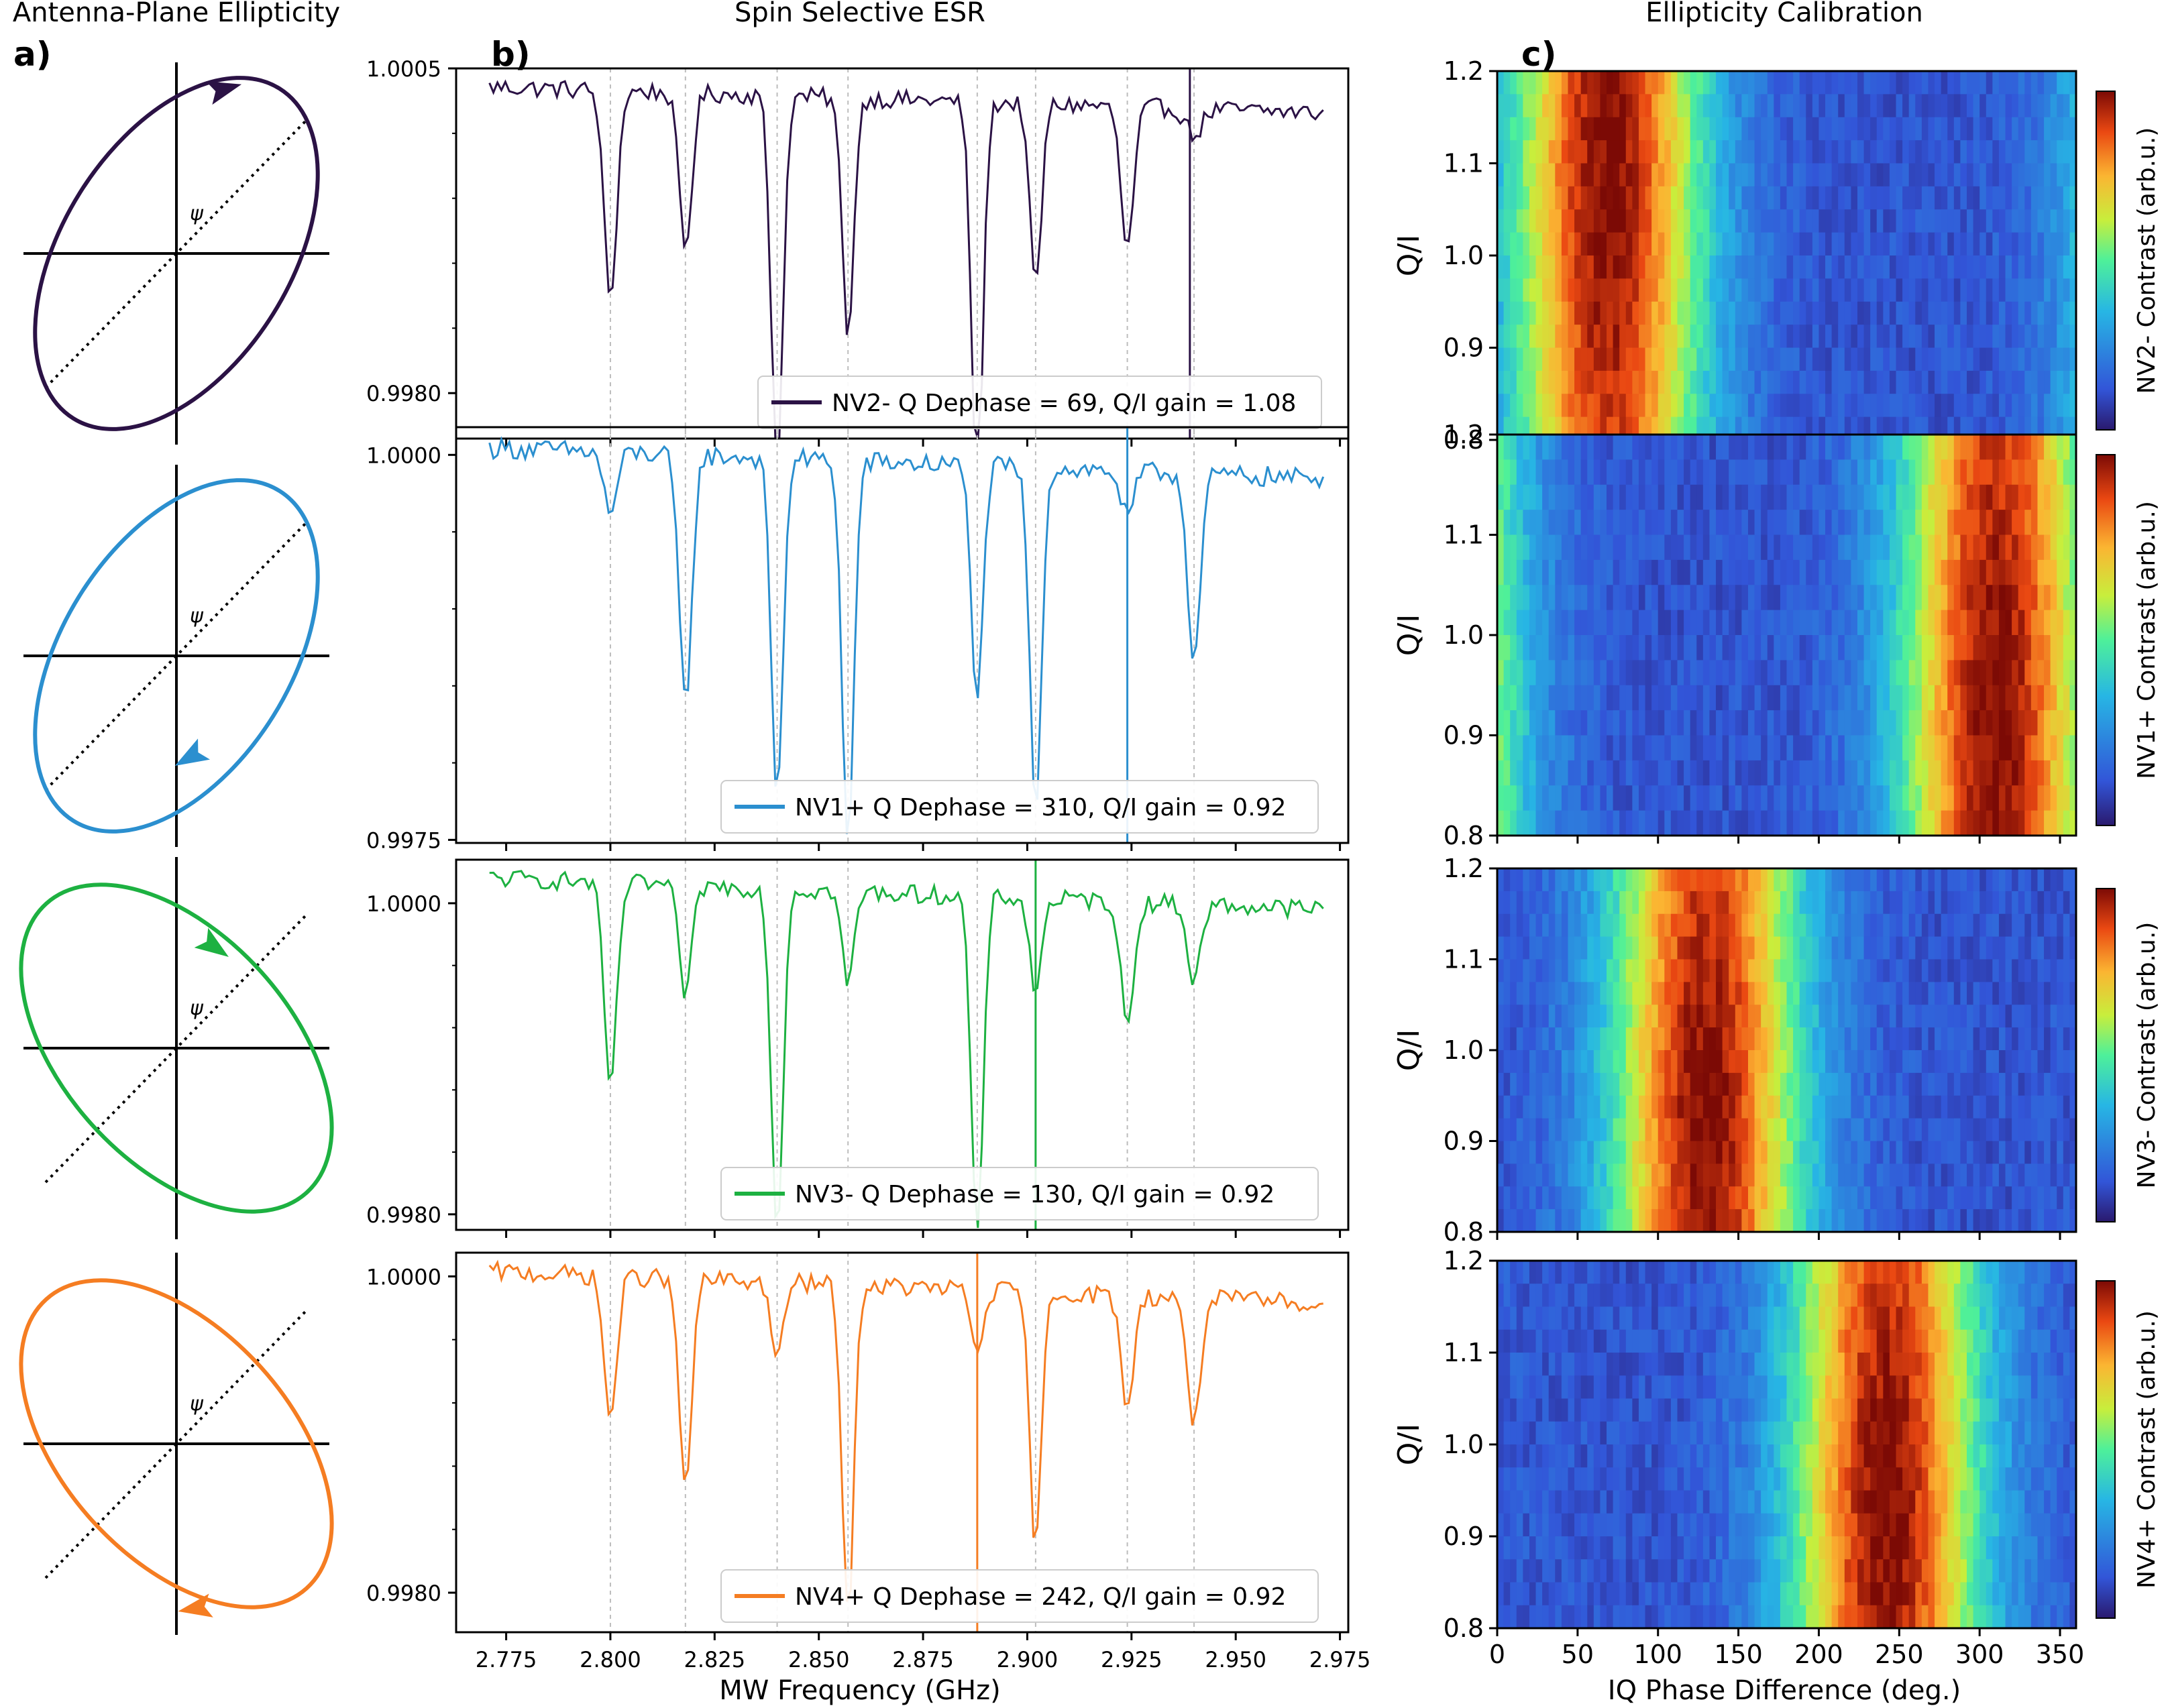 The width and height of the screenshot is (2170, 1708). Describe the element at coordinates (176, 14) in the screenshot. I see `column-title-a: Antenna-Plane Ellipticity` at that location.